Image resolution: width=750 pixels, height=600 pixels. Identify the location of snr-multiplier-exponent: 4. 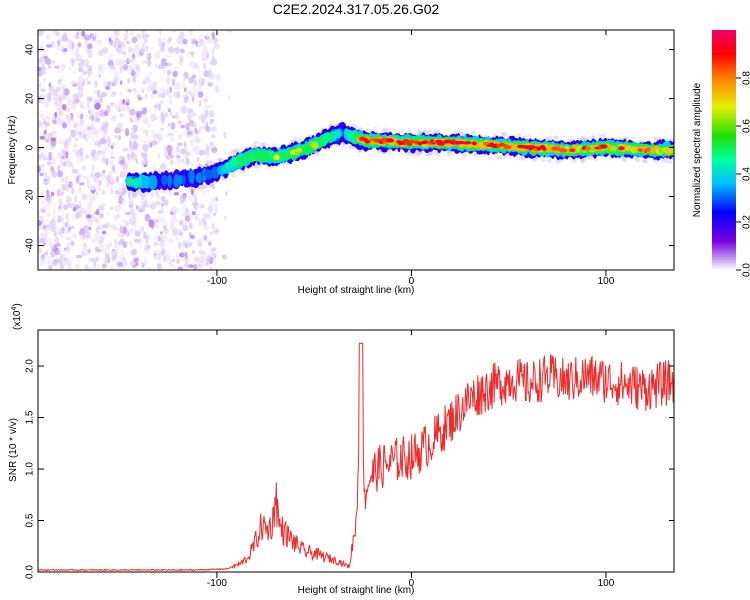
(14, 309).